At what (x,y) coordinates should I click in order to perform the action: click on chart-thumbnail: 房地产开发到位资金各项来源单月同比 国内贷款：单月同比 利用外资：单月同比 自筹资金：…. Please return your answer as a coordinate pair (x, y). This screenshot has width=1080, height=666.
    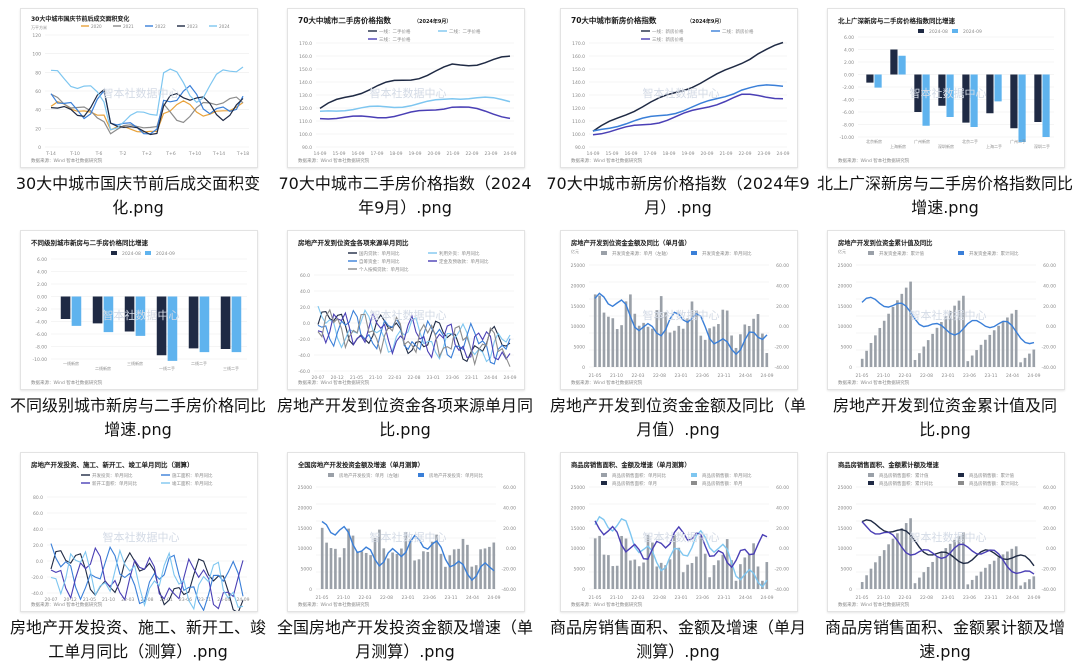
    Looking at the image, I should click on (406, 310).